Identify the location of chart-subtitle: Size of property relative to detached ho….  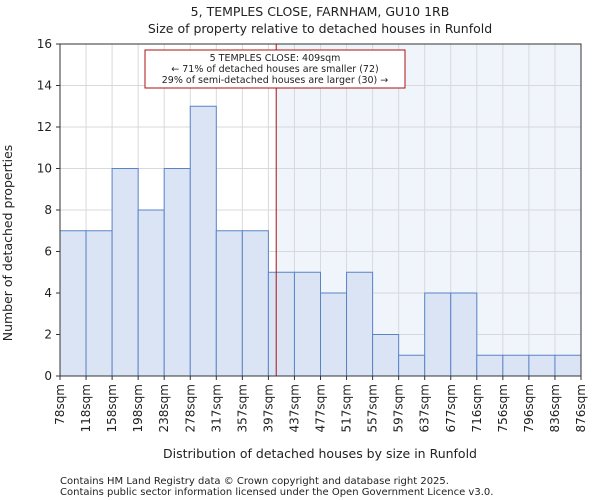
(320, 28).